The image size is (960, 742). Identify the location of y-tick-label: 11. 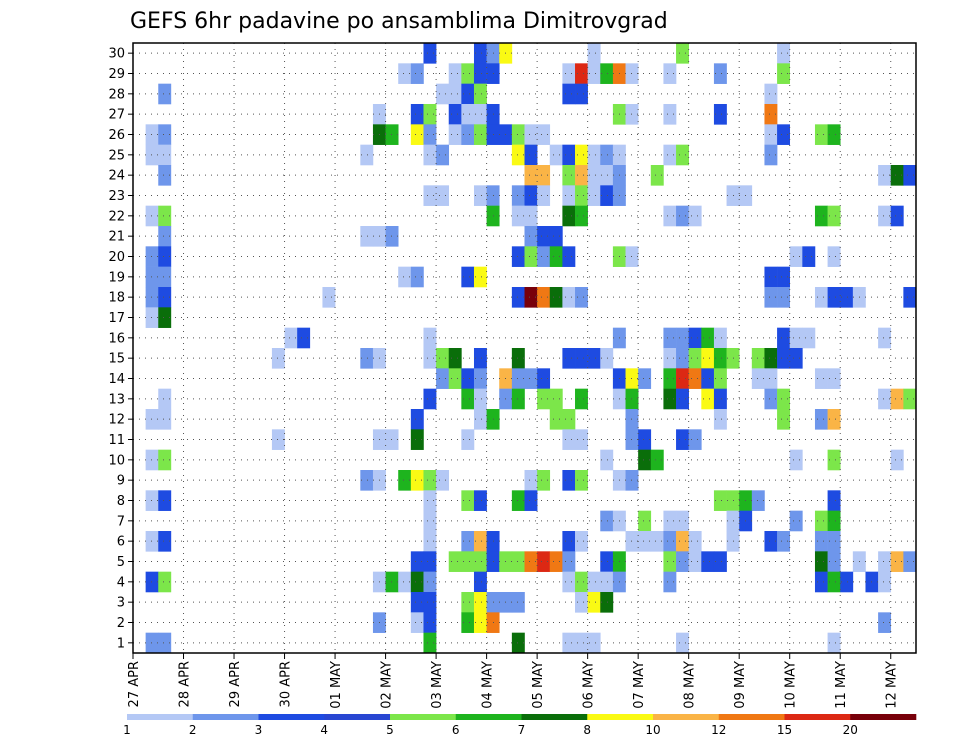
(116, 440).